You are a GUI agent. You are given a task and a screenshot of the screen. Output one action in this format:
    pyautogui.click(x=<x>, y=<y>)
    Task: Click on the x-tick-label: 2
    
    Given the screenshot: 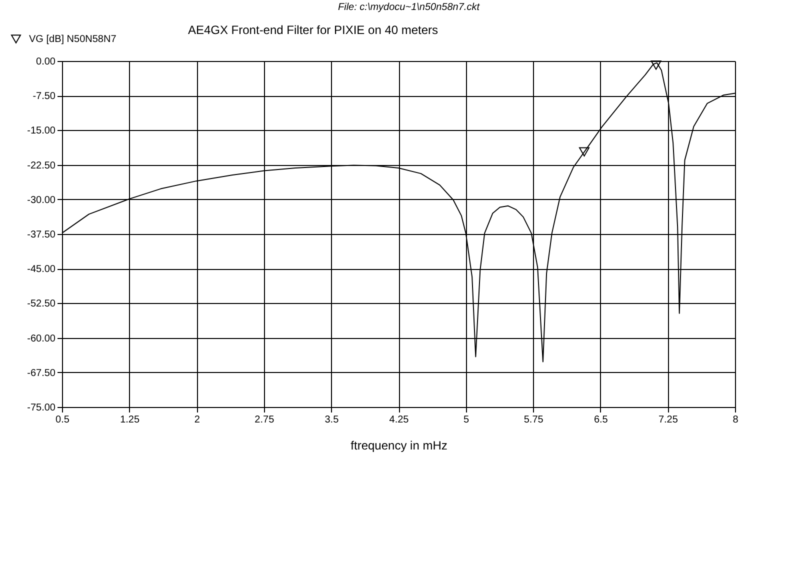 What is the action you would take?
    pyautogui.click(x=197, y=420)
    